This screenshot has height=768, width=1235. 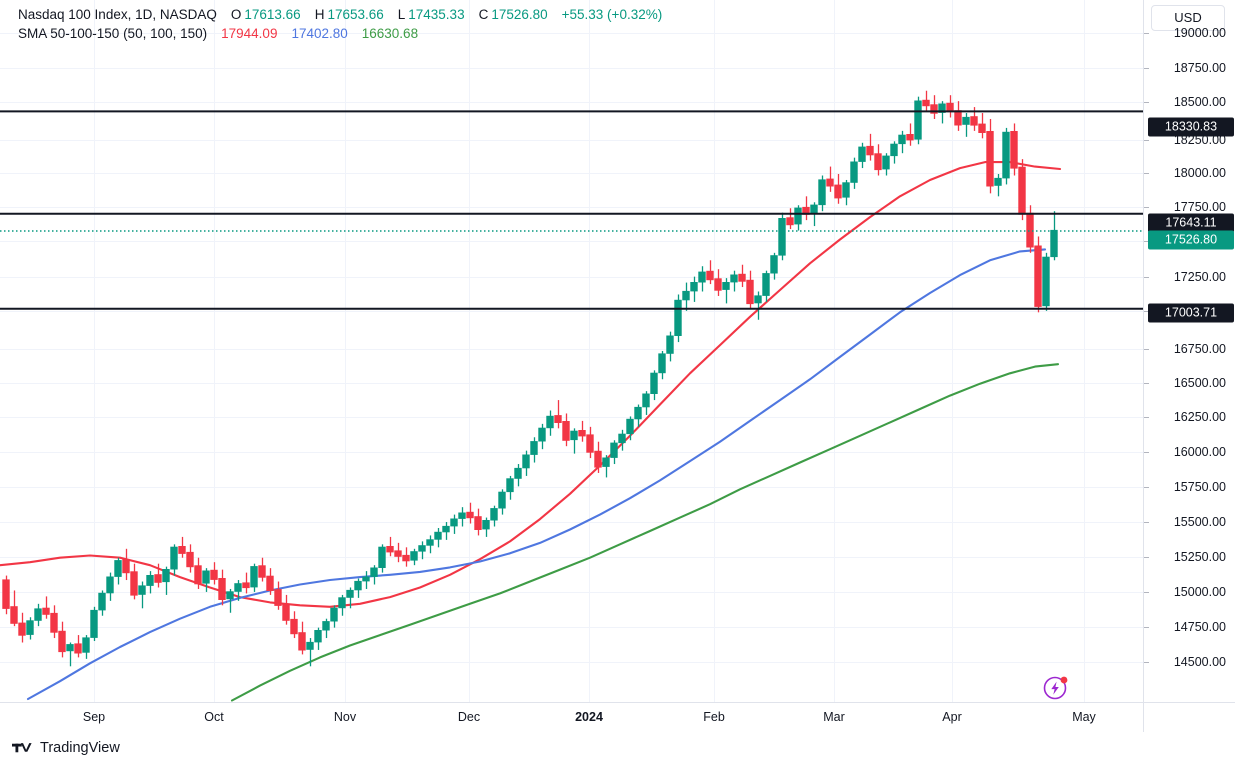 I want to click on price-level-badge: 18330.83, so click(x=1191, y=127).